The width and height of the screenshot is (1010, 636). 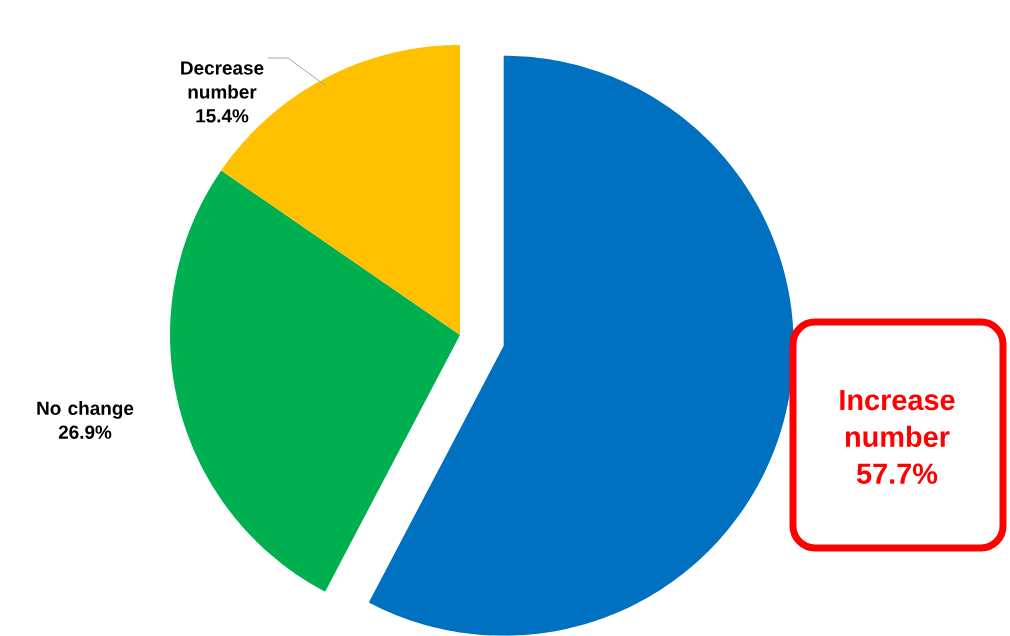 I want to click on data-label: 26.9%, so click(x=85, y=432).